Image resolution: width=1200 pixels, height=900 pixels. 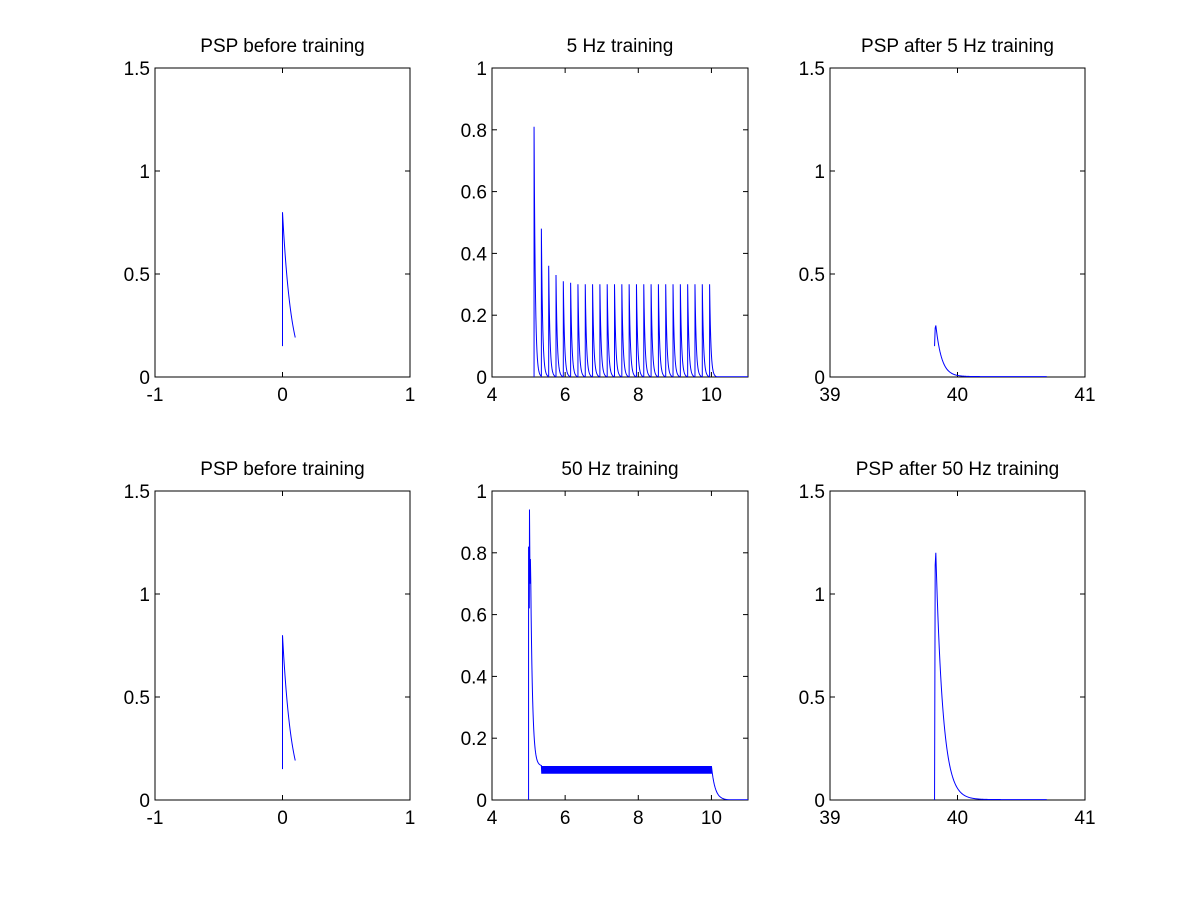 I want to click on chart-panel-2: 5 Hz training 4 6 8 10 0 0.2 0.4 0.6 0.8 1, so click(x=605, y=221).